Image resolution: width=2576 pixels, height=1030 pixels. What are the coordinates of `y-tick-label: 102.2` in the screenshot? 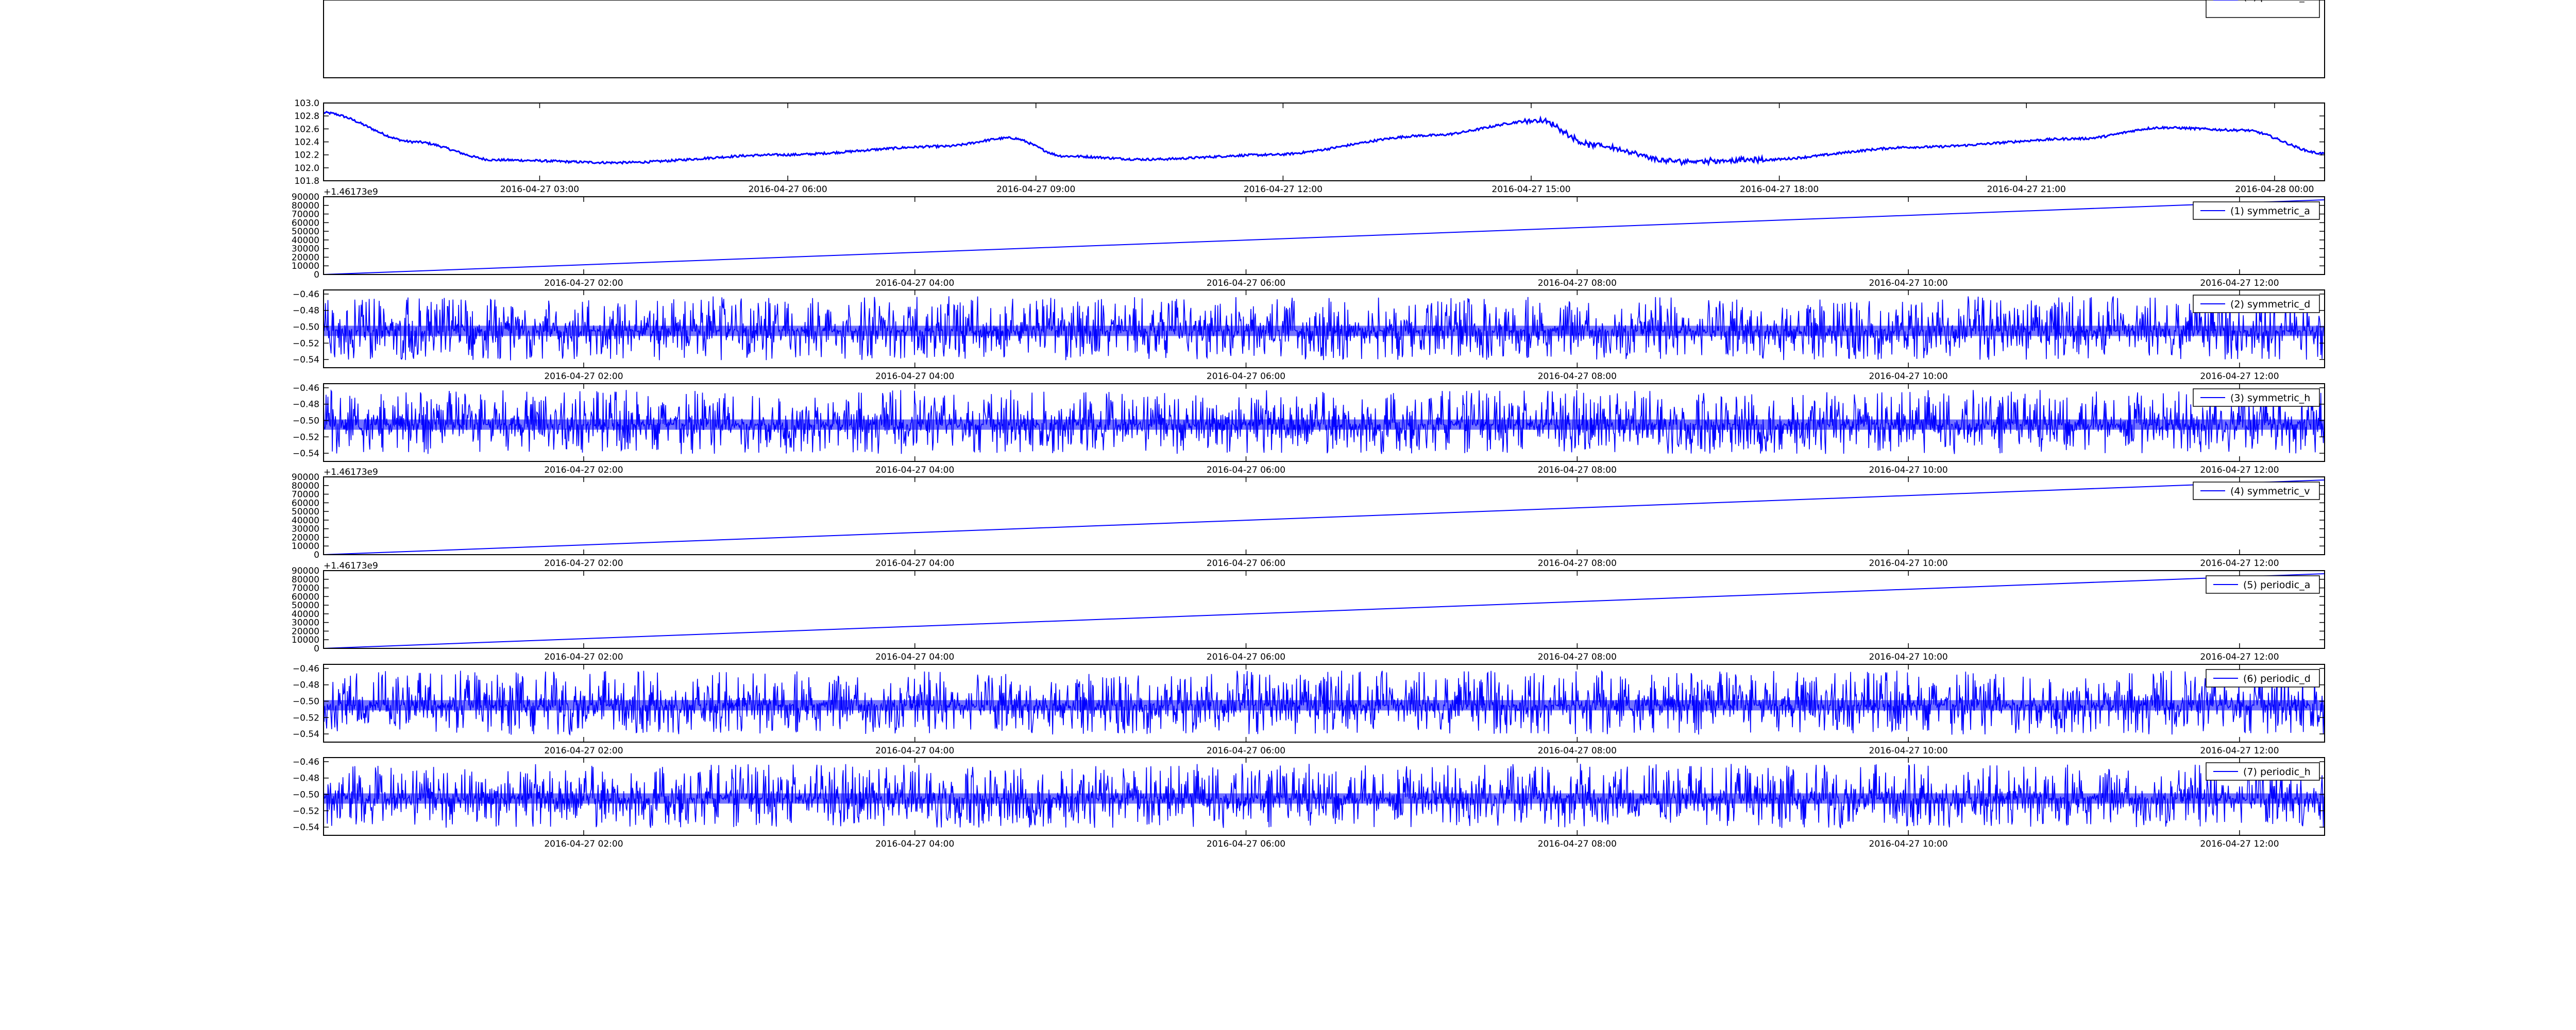 It's located at (306, 155).